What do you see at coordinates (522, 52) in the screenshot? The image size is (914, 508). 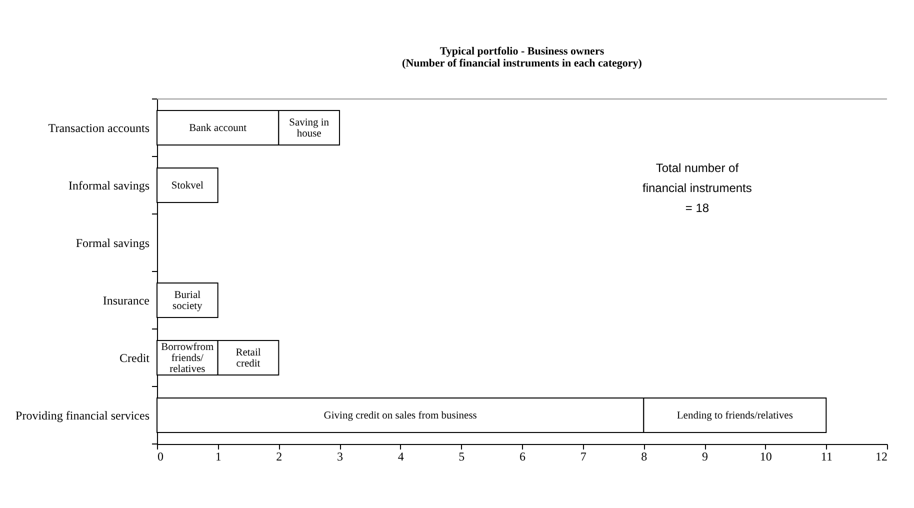 I see `chart-title: Typical portfolio - Business owners` at bounding box center [522, 52].